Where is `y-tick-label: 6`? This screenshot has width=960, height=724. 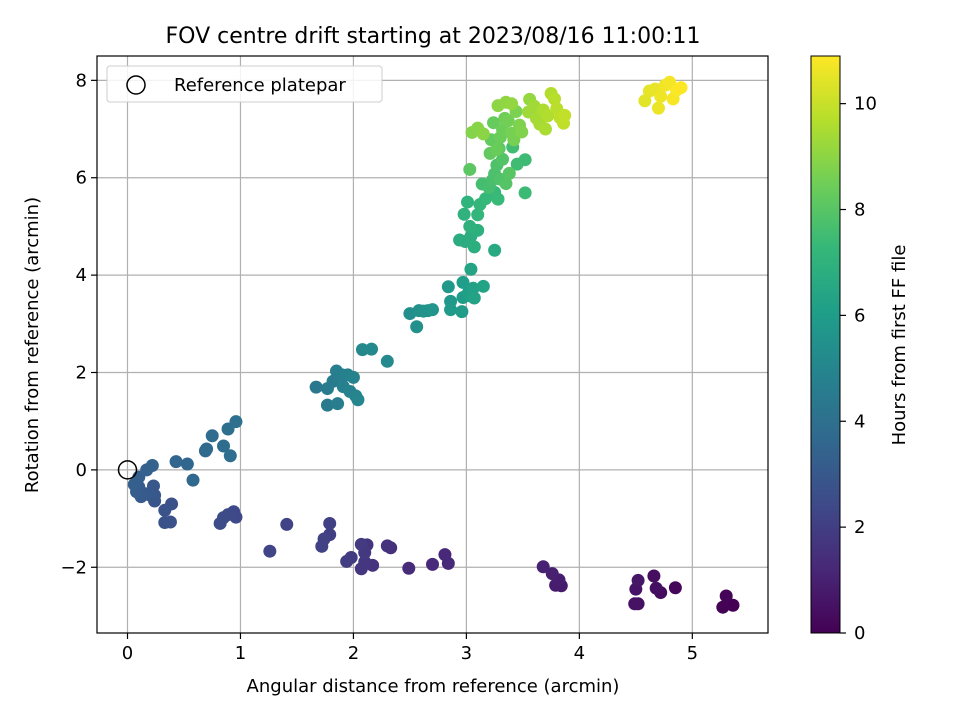 y-tick-label: 6 is located at coordinates (81, 178).